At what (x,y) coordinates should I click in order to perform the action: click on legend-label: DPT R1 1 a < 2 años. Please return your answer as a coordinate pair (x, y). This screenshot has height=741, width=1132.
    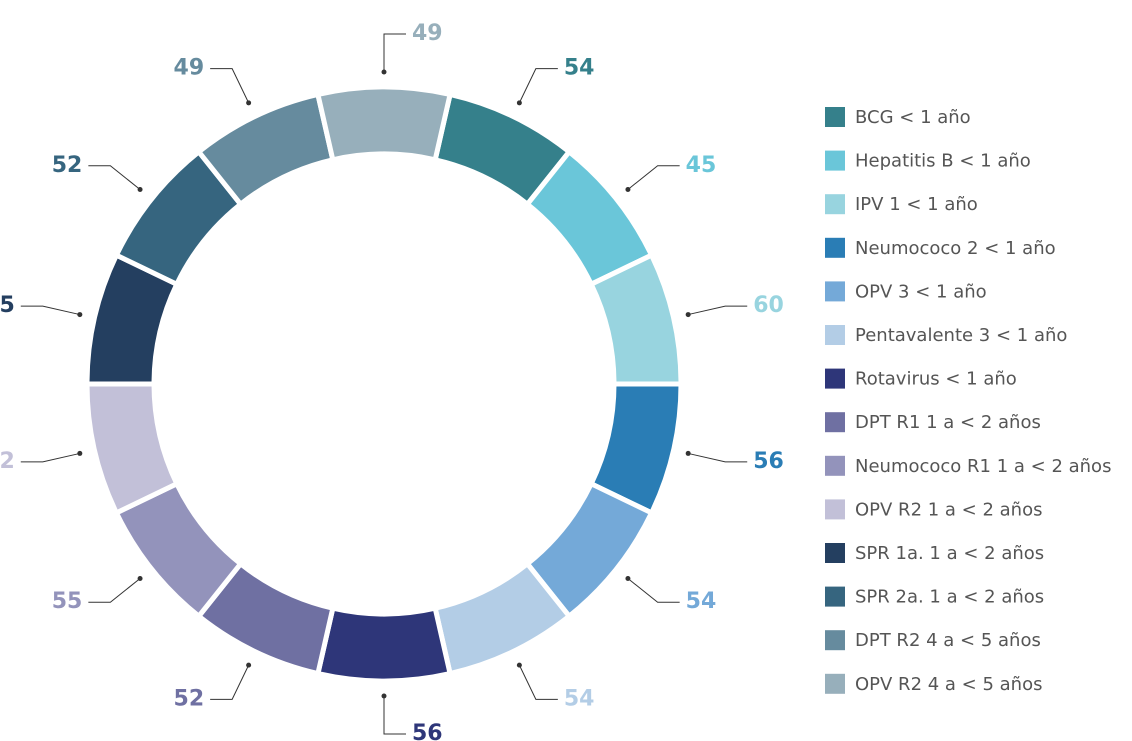
    Looking at the image, I should click on (948, 422).